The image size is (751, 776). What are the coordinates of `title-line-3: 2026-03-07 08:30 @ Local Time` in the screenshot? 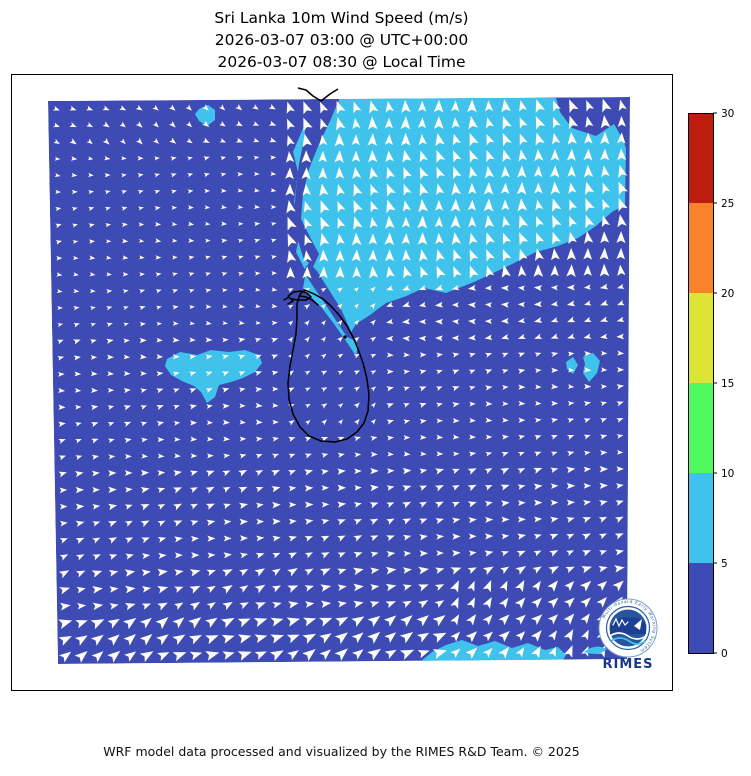 It's located at (341, 62).